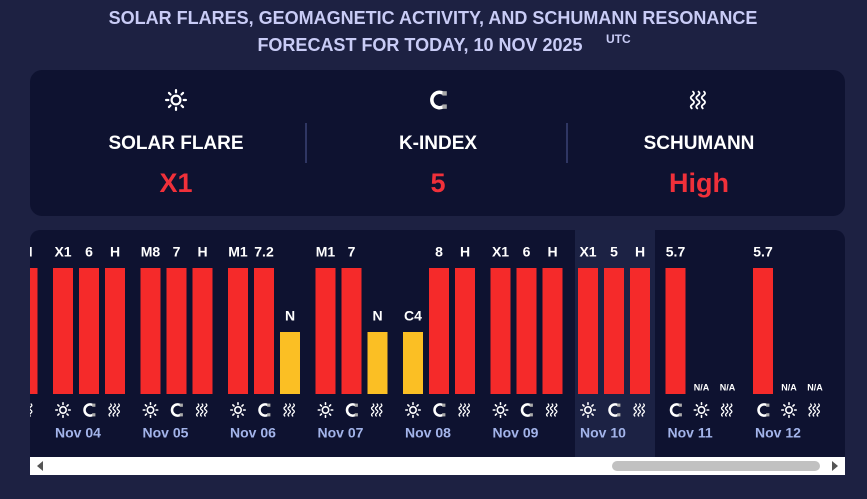 This screenshot has height=499, width=867. I want to click on stat-label: K-INDEX, so click(438, 143).